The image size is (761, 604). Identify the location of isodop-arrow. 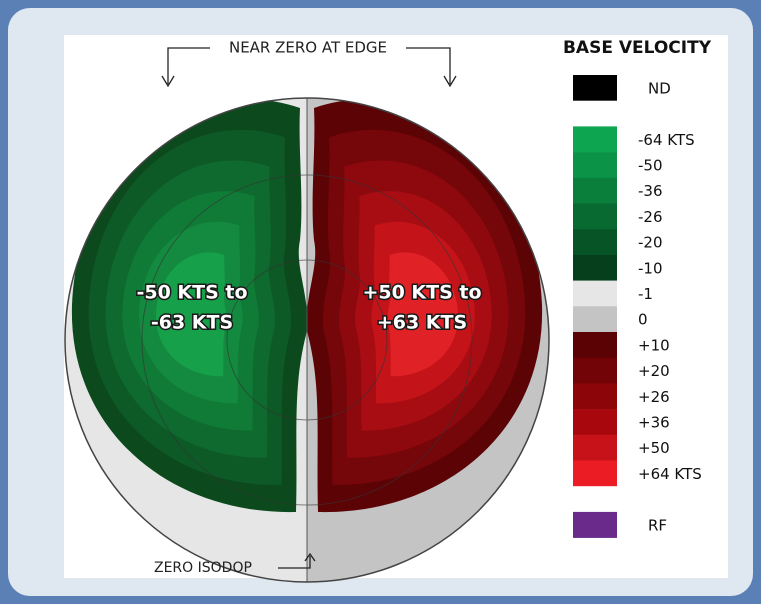
(297, 560).